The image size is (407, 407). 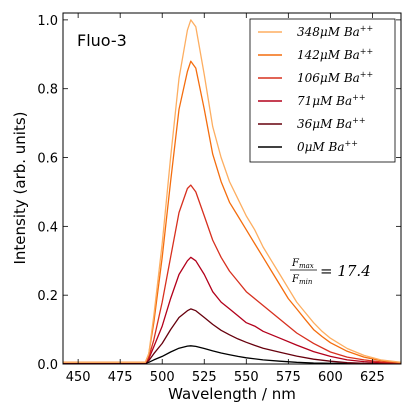 I want to click on legend-label-0: 348μM Ba++, so click(x=335, y=31).